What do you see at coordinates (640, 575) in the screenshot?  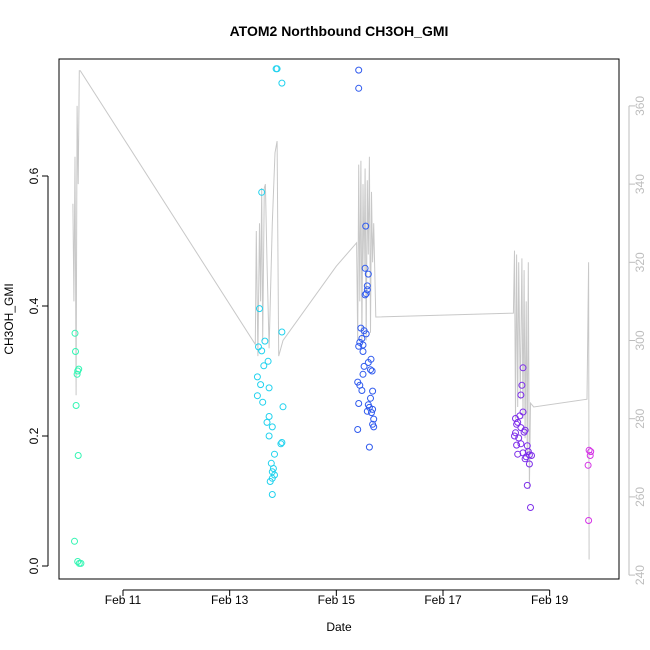 I see `y2-tick-label: 240` at bounding box center [640, 575].